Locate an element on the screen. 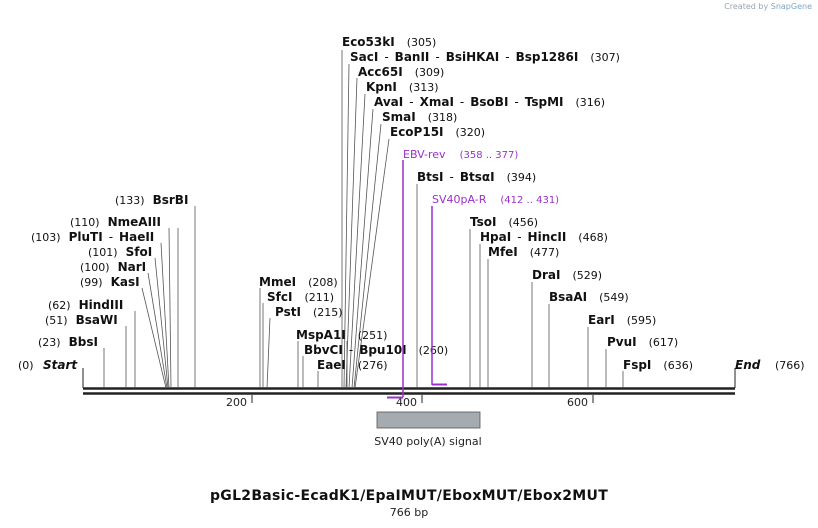  credit-brand: SnapGene is located at coordinates (791, 6).